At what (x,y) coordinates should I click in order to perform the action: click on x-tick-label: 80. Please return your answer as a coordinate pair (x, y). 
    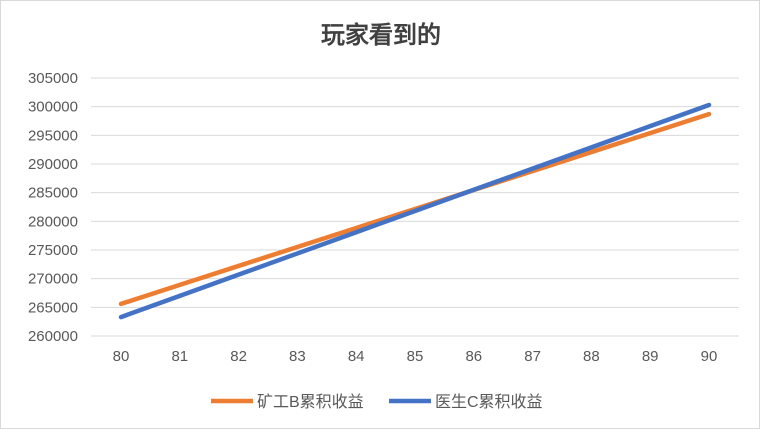
    Looking at the image, I should click on (121, 356).